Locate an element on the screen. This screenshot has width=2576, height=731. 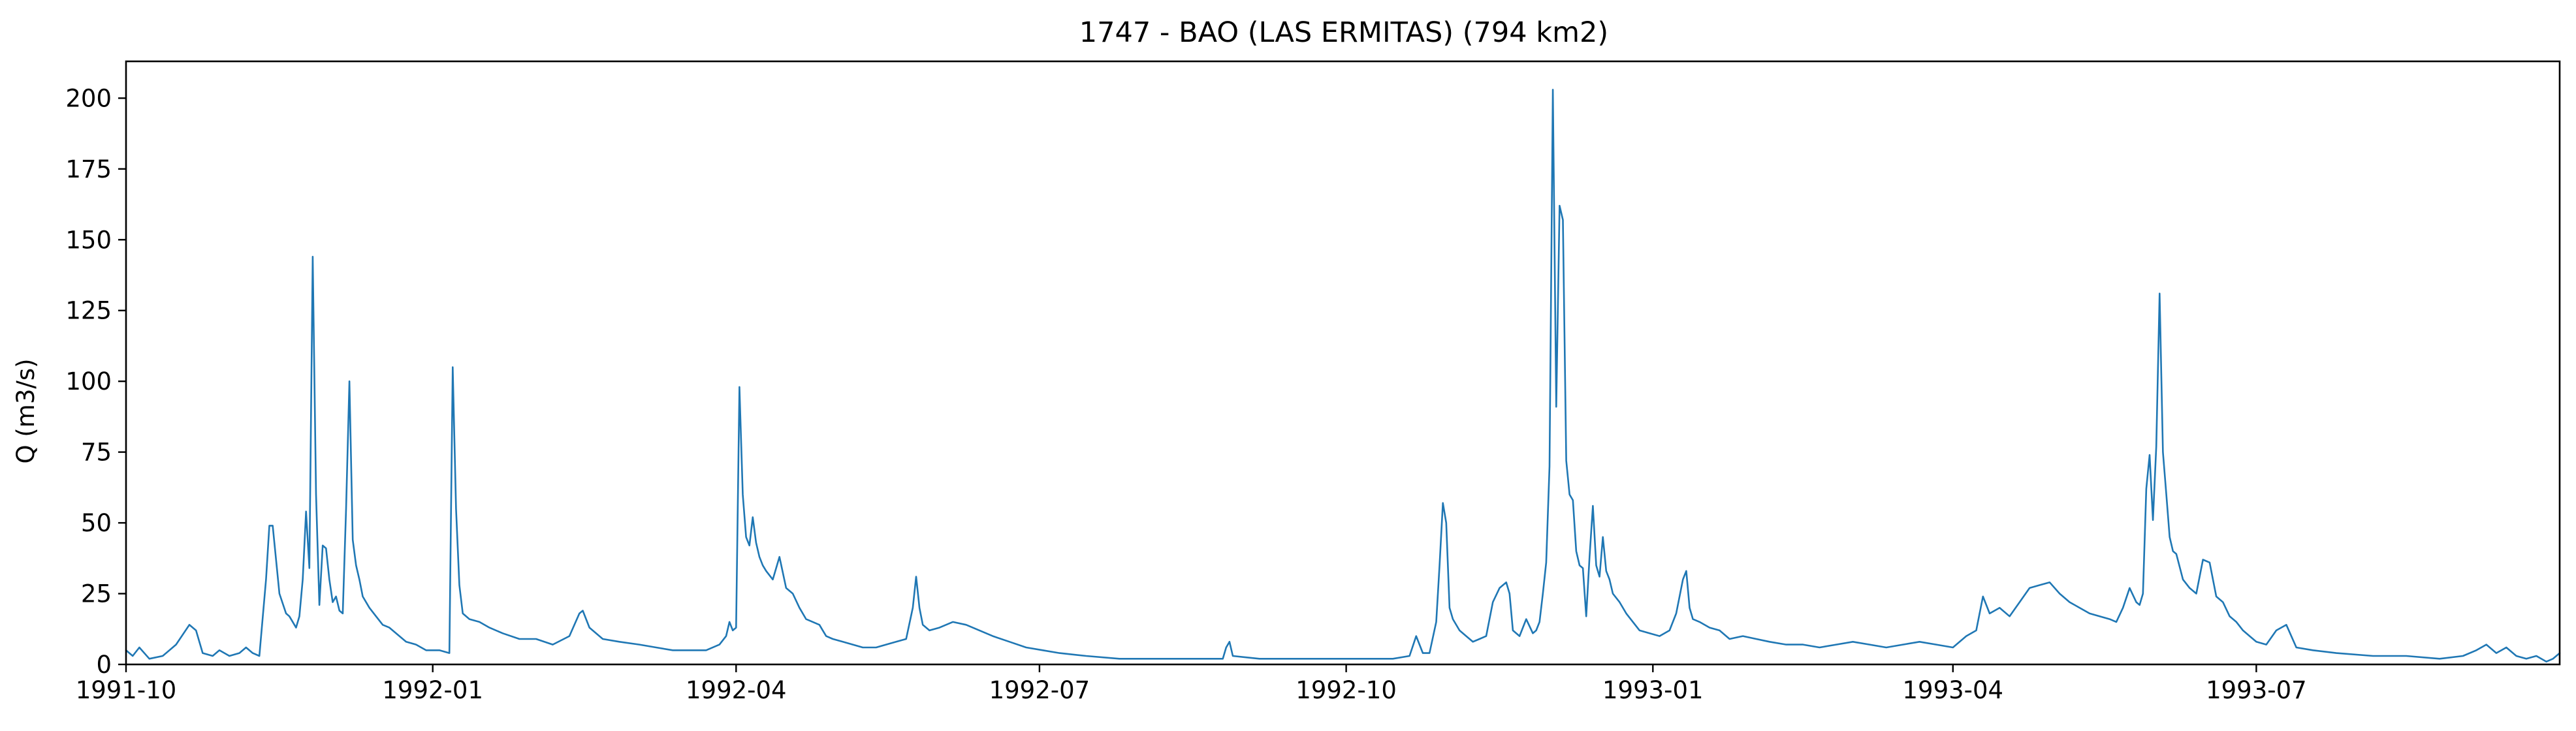
x-tick-label: 1993-07 is located at coordinates (2256, 690).